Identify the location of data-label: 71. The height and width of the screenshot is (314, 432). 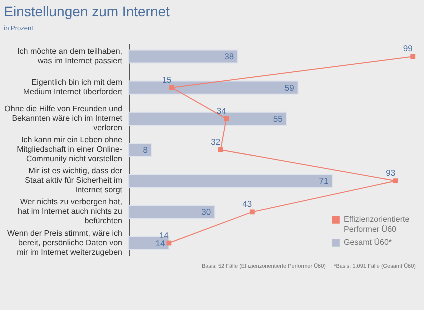
(324, 181).